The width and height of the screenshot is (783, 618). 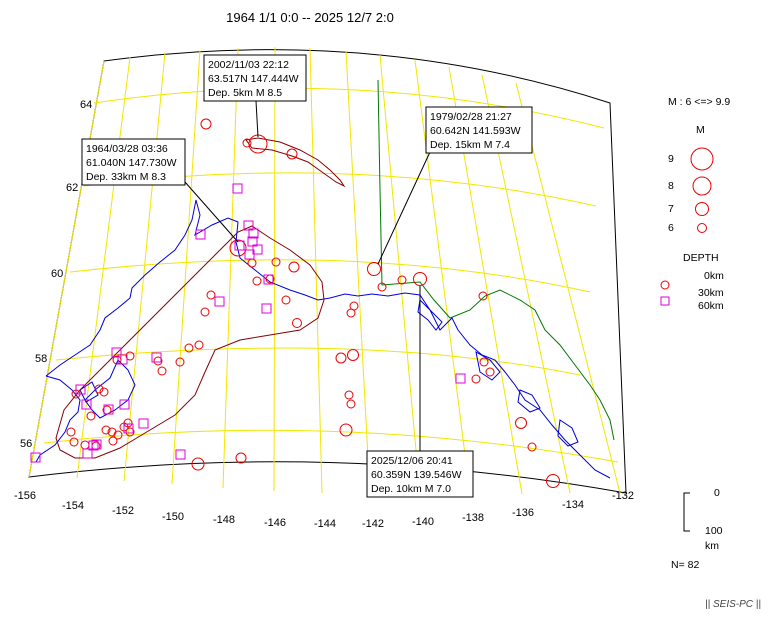 I want to click on lon-label-144: -144, so click(x=325, y=524).